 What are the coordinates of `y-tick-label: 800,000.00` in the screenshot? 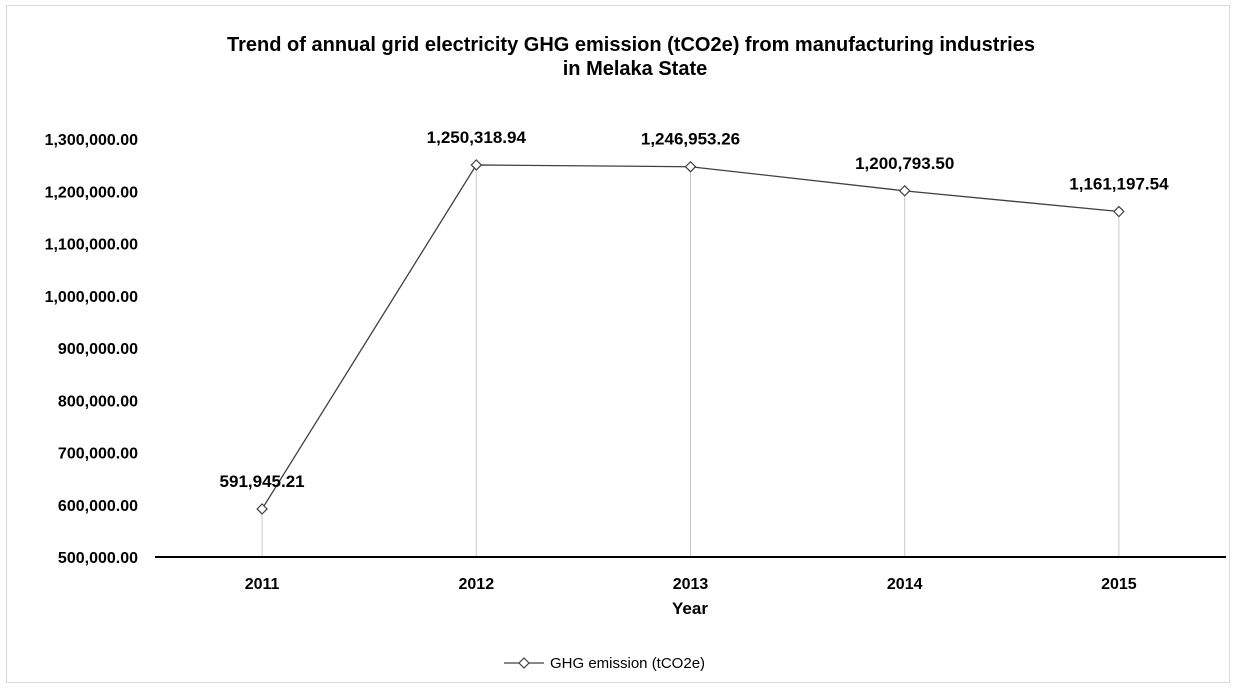 It's located at (98, 401).